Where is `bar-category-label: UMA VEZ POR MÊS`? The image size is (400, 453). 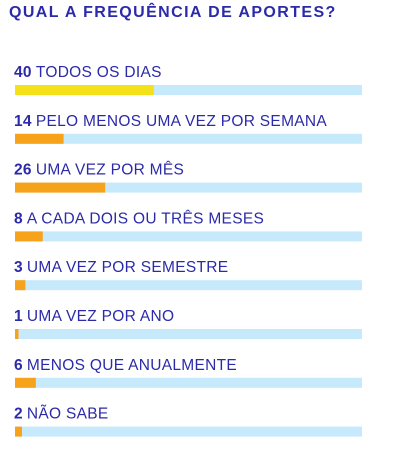
bar-category-label: UMA VEZ POR MÊS is located at coordinates (110, 170).